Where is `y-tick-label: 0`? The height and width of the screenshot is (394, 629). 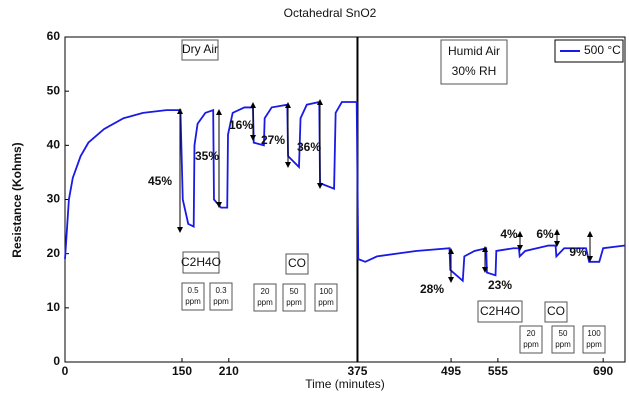 y-tick-label: 0 is located at coordinates (56, 361).